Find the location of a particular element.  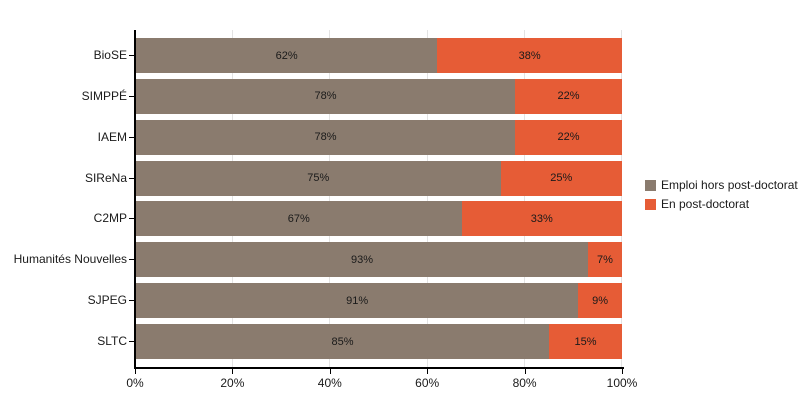

bar-row-5: 67% 33% is located at coordinates (379, 219).